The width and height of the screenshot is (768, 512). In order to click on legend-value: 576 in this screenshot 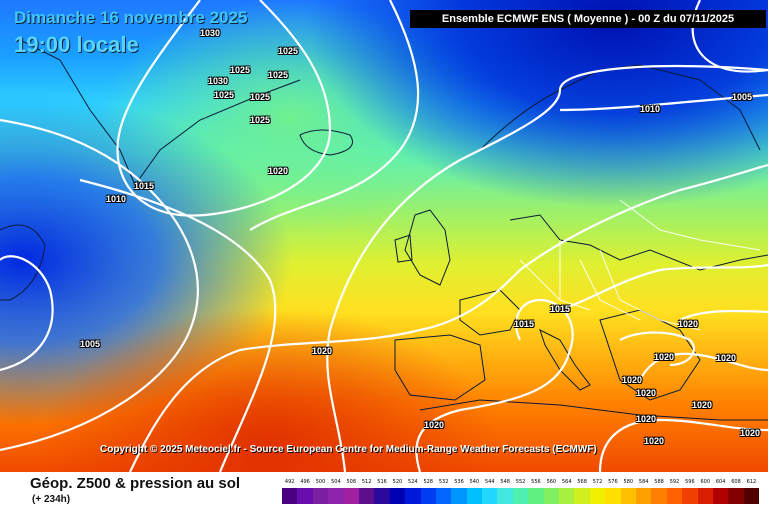, I will do `click(613, 482)`.